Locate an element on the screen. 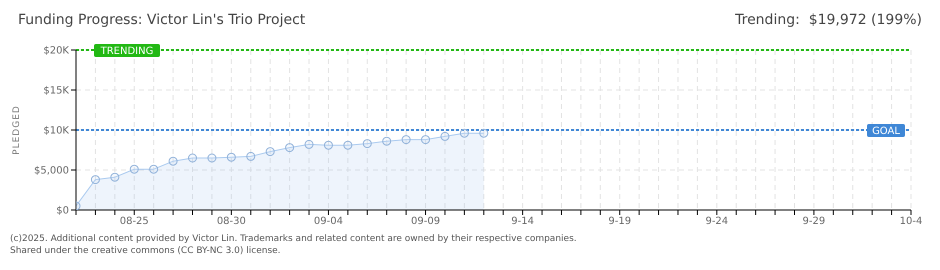  x-tick-label: 08-30 is located at coordinates (231, 222).